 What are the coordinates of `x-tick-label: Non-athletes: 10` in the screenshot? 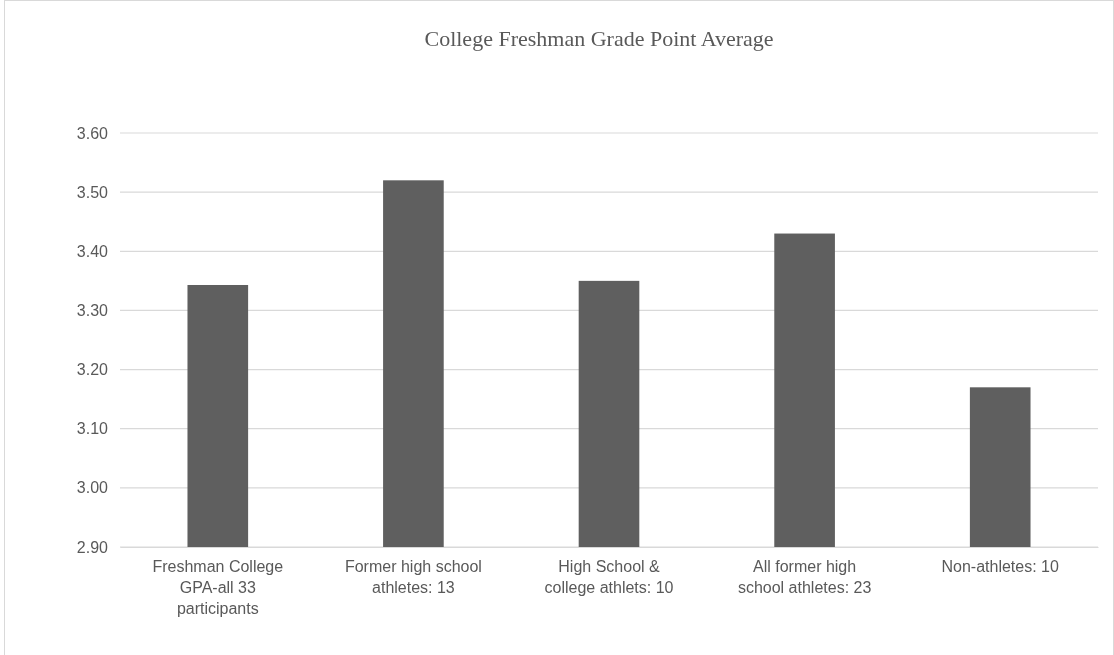 It's located at (1000, 567).